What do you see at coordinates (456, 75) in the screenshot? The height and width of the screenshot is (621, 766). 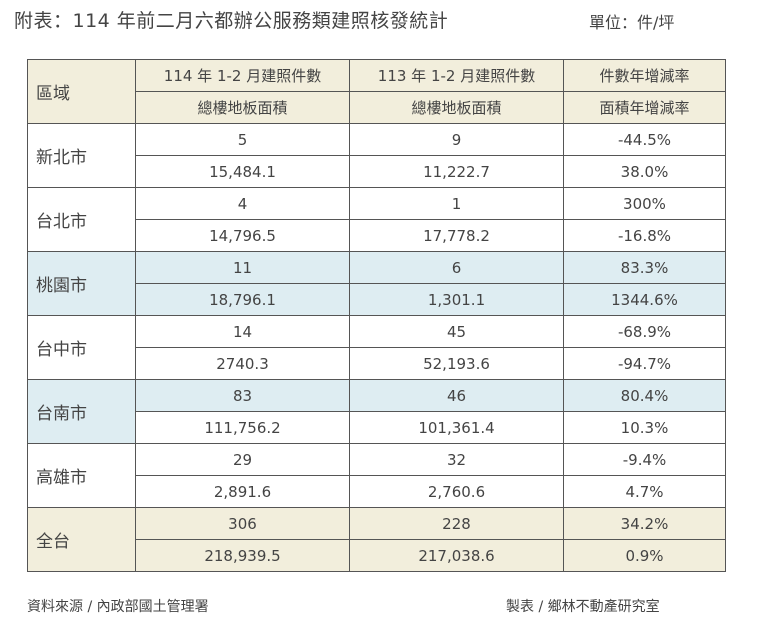 I see `col-header-113-count: 113 年 1-2 月建照件數` at bounding box center [456, 75].